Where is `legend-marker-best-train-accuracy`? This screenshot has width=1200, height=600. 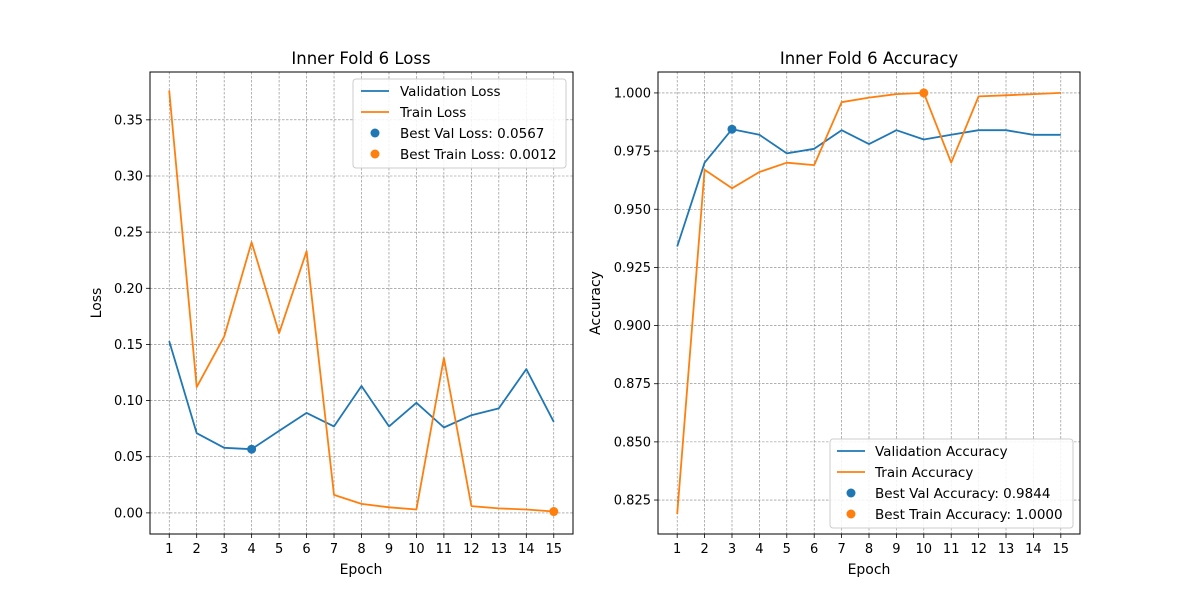
legend-marker-best-train-accuracy is located at coordinates (851, 514).